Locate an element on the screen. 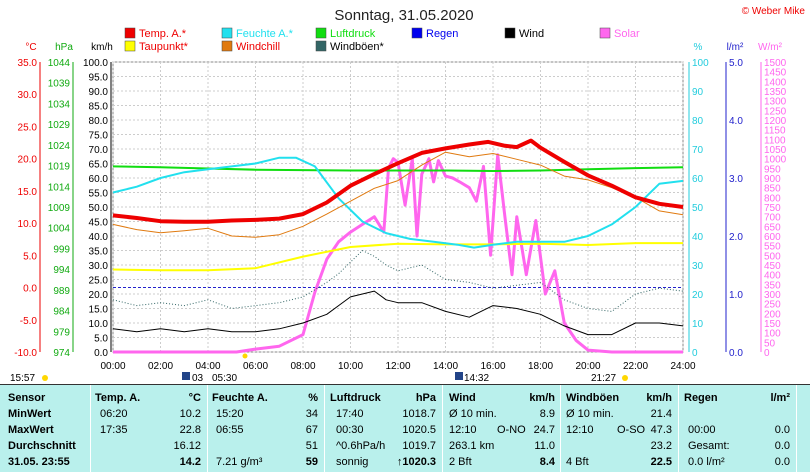  x-tick-label: 24:00 is located at coordinates (682, 366).